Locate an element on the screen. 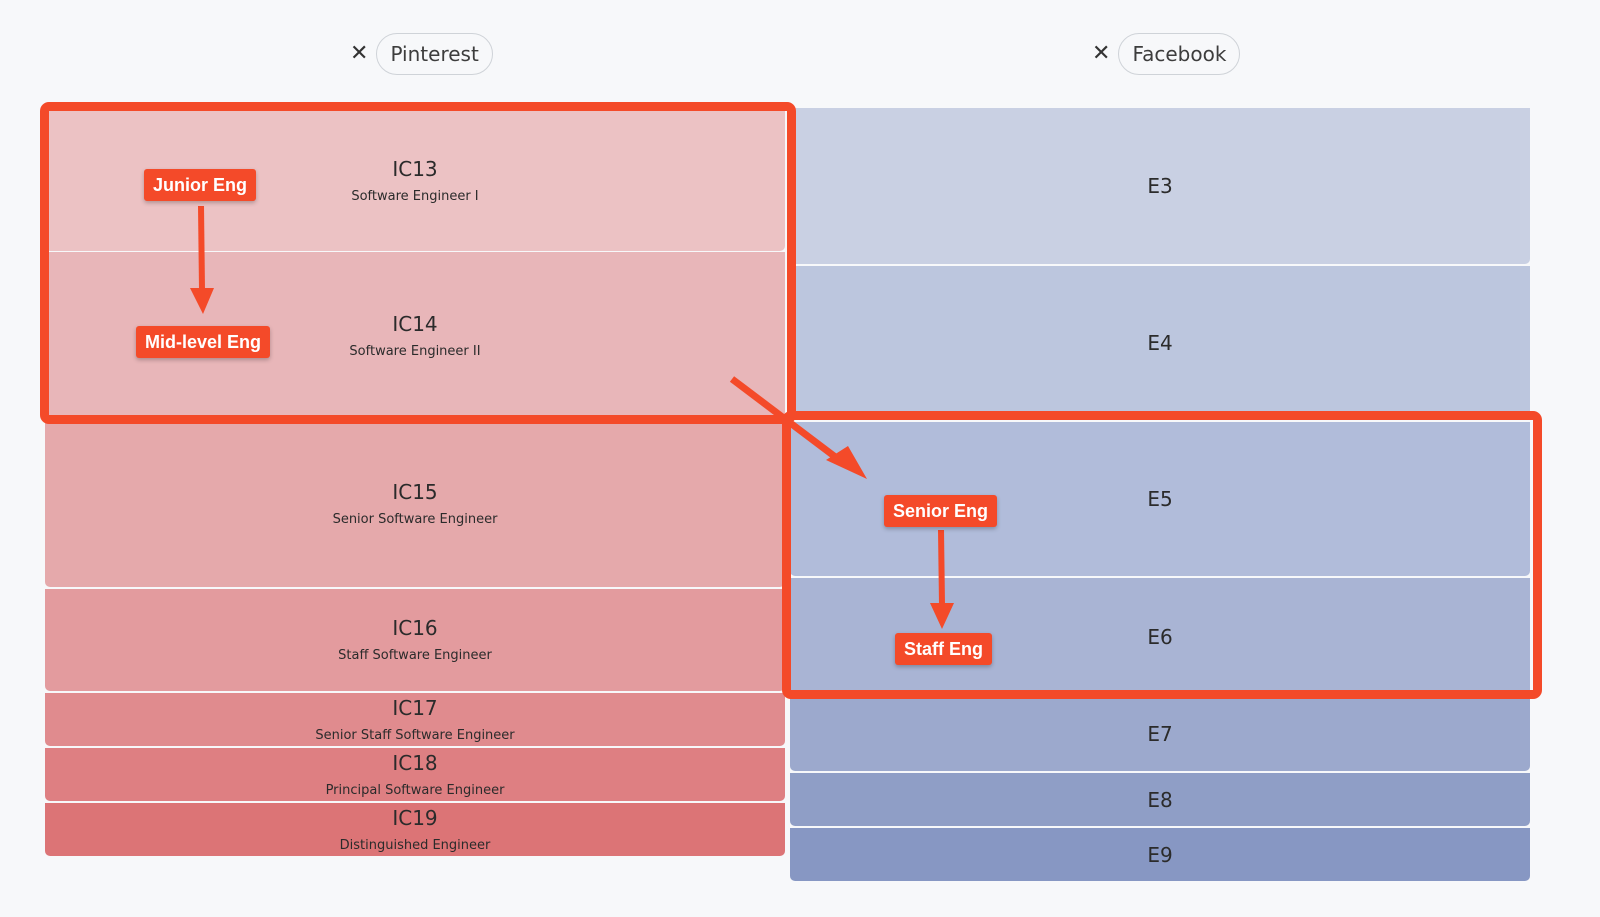  level-title: Staff Software Engineer is located at coordinates (415, 656).